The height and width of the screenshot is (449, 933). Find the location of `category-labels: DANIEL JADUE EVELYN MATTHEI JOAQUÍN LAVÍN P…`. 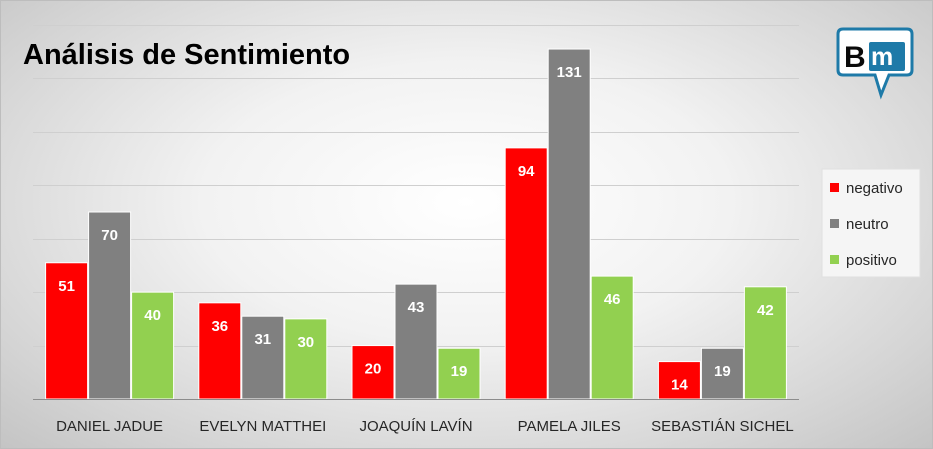

category-labels: DANIEL JADUE EVELYN MATTHEI JOAQUÍN LAVÍN P… is located at coordinates (425, 426).